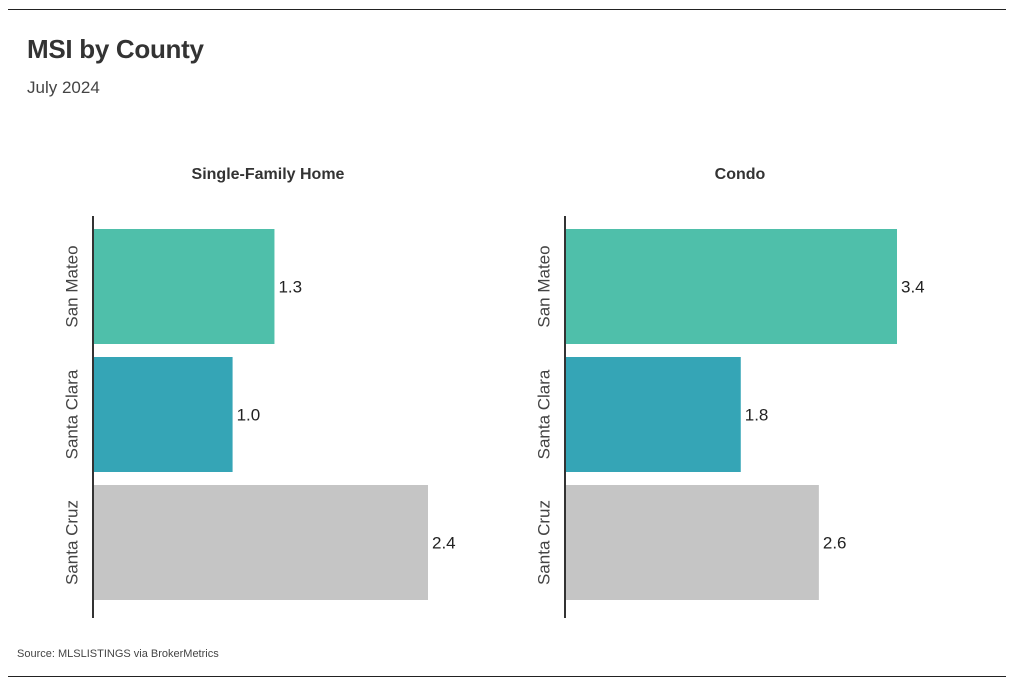  Describe the element at coordinates (740, 174) in the screenshot. I see `panel-title: Condo` at that location.